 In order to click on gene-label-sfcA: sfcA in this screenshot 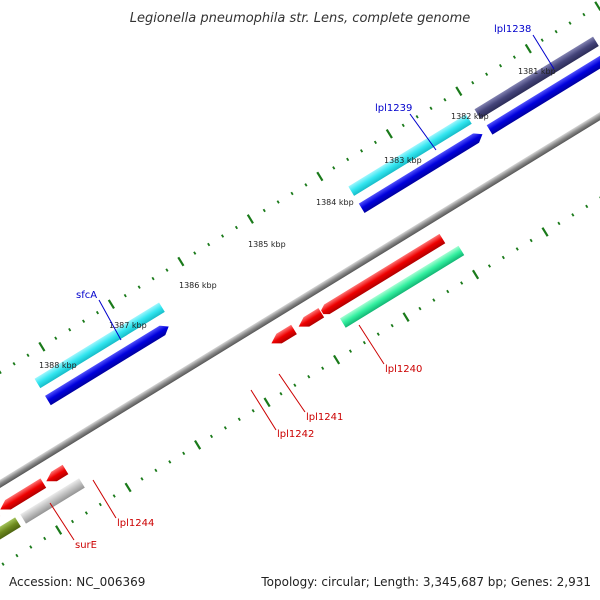, I will do `click(86, 295)`.